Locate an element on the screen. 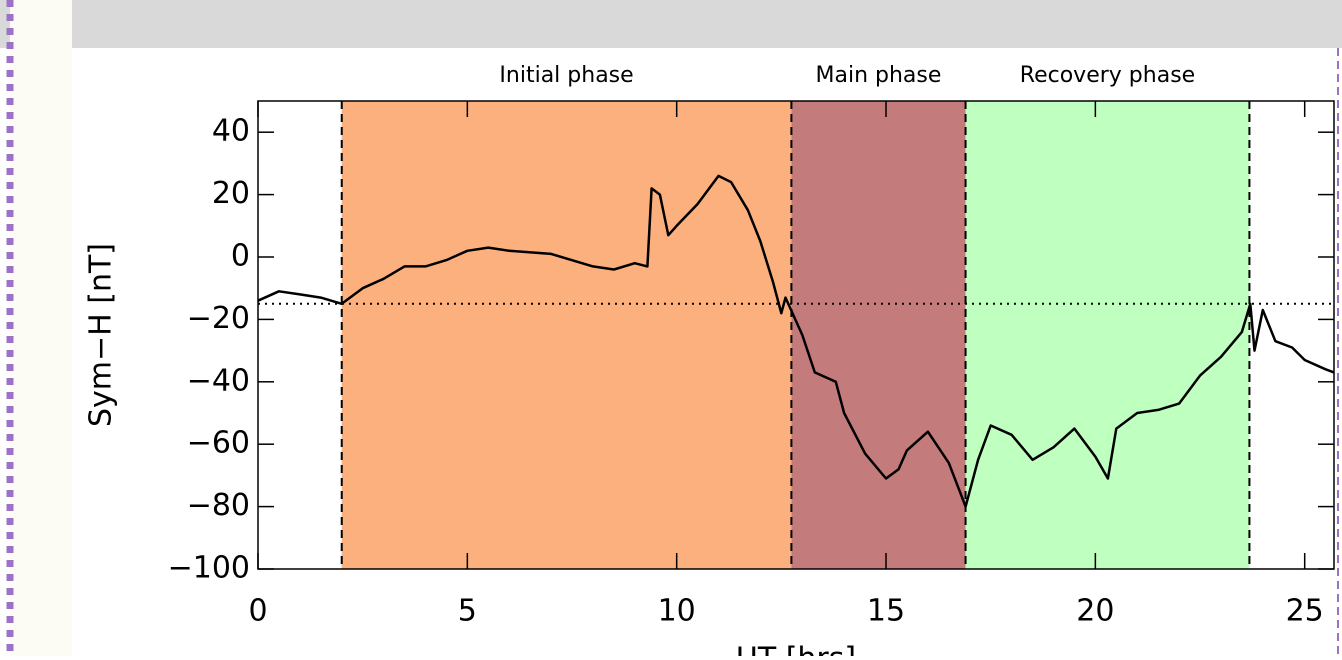 This screenshot has height=660, width=1342. phase-label: Recovery phase is located at coordinates (1107, 75).